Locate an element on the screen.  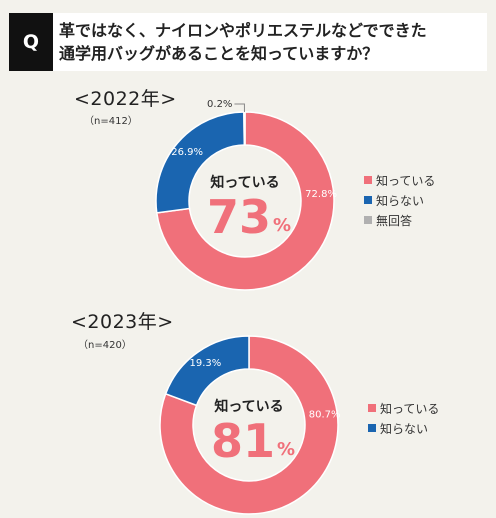
legend-2023: 知っている 知らない is located at coordinates (403, 418).